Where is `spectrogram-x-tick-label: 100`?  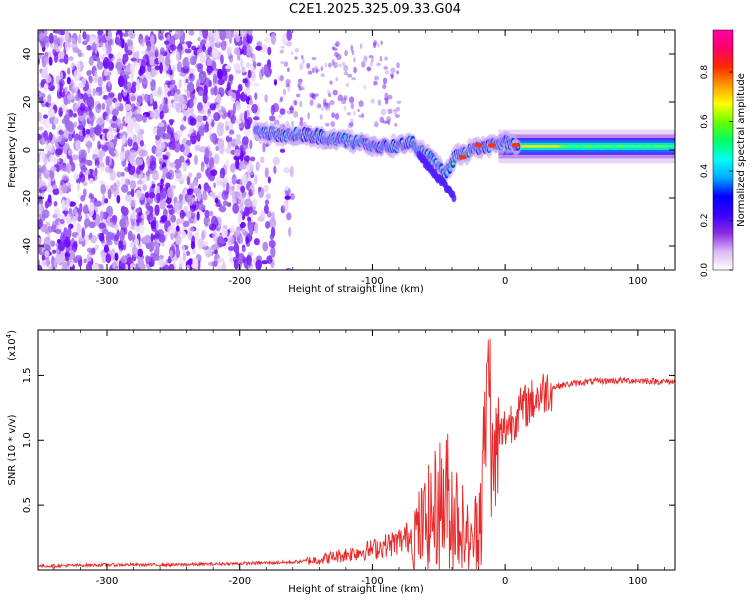
spectrogram-x-tick-label: 100 is located at coordinates (637, 281).